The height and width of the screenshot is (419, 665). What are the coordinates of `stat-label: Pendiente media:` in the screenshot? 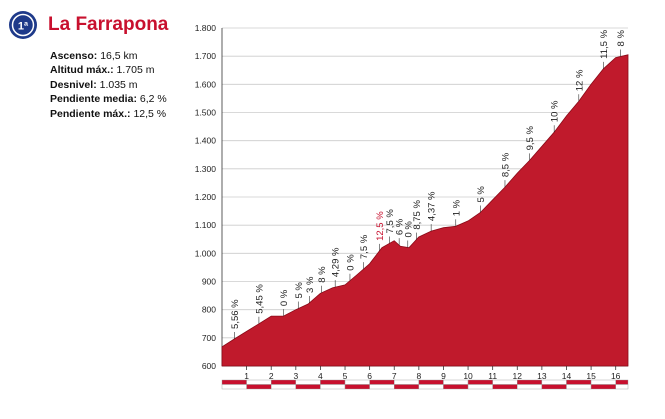 It's located at (93, 99).